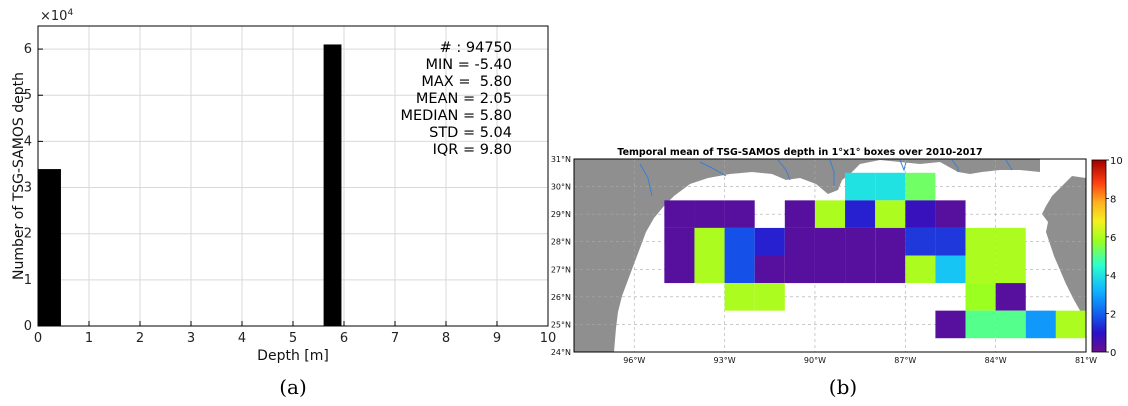  Describe the element at coordinates (1113, 199) in the screenshot. I see `colorbar-tick-label: 8` at that location.